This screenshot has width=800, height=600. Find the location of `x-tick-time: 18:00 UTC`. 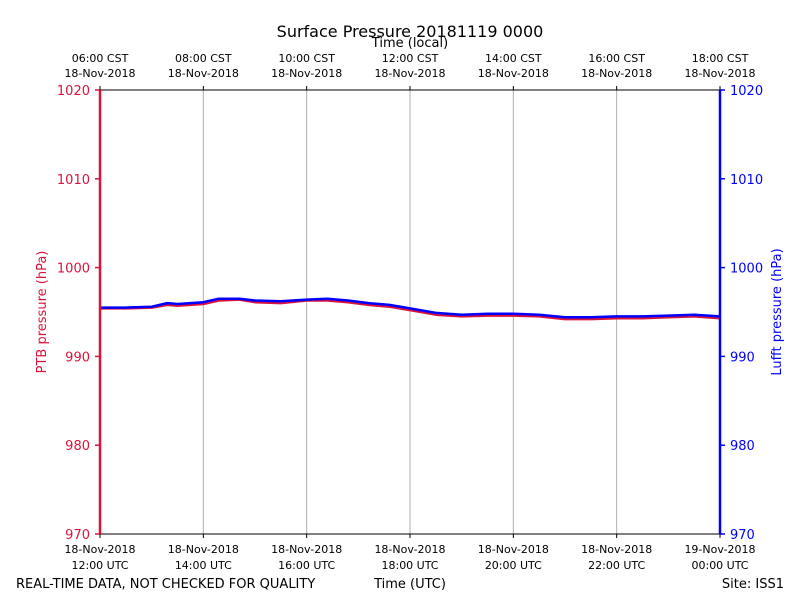

x-tick-time: 18:00 UTC is located at coordinates (409, 565).